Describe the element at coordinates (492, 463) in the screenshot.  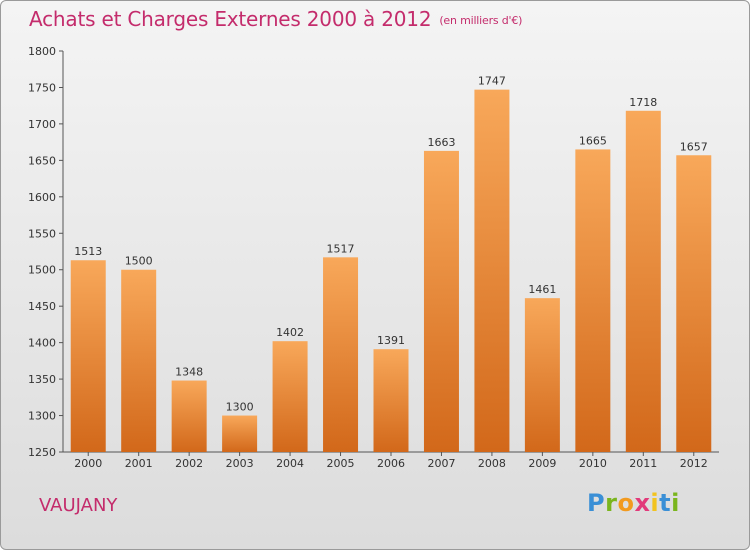
I see `x-tick-label-2008: 2008` at that location.